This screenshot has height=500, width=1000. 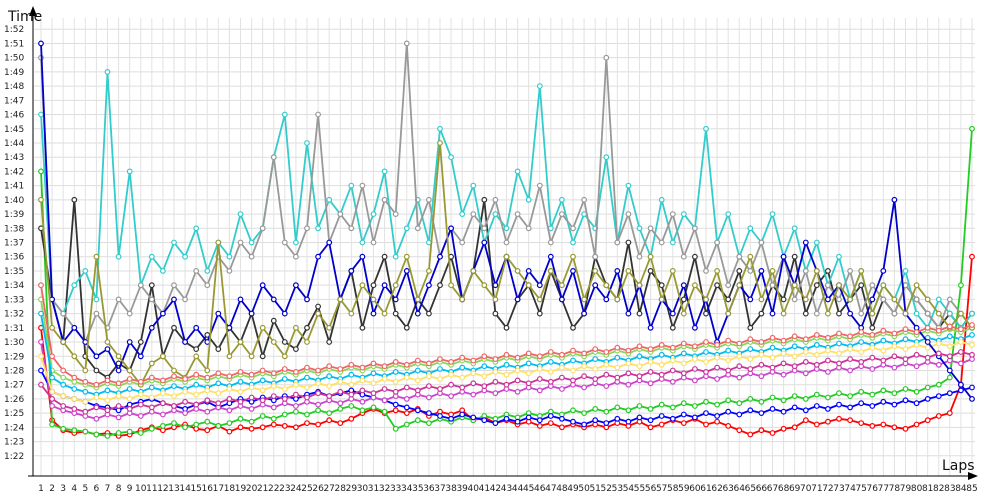 What do you see at coordinates (816, 489) in the screenshot?
I see `x-tick-label: 71` at bounding box center [816, 489].